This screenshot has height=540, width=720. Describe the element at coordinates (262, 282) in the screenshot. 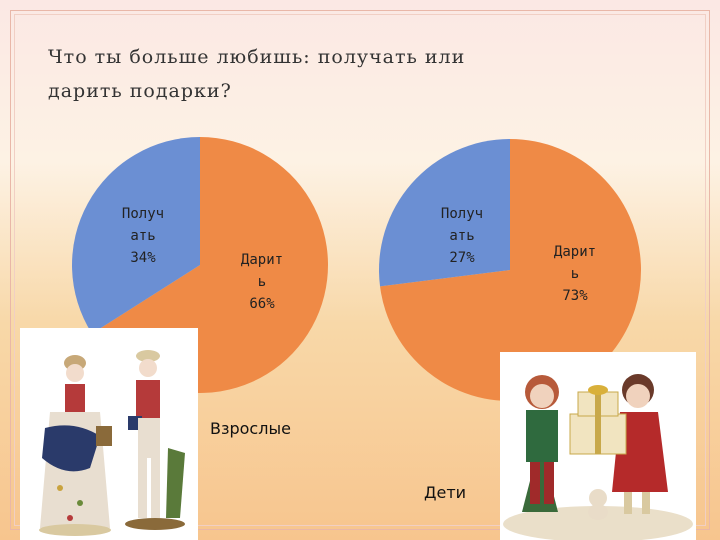

I see `pie-slice-label: Дарит ь 66%` at that location.